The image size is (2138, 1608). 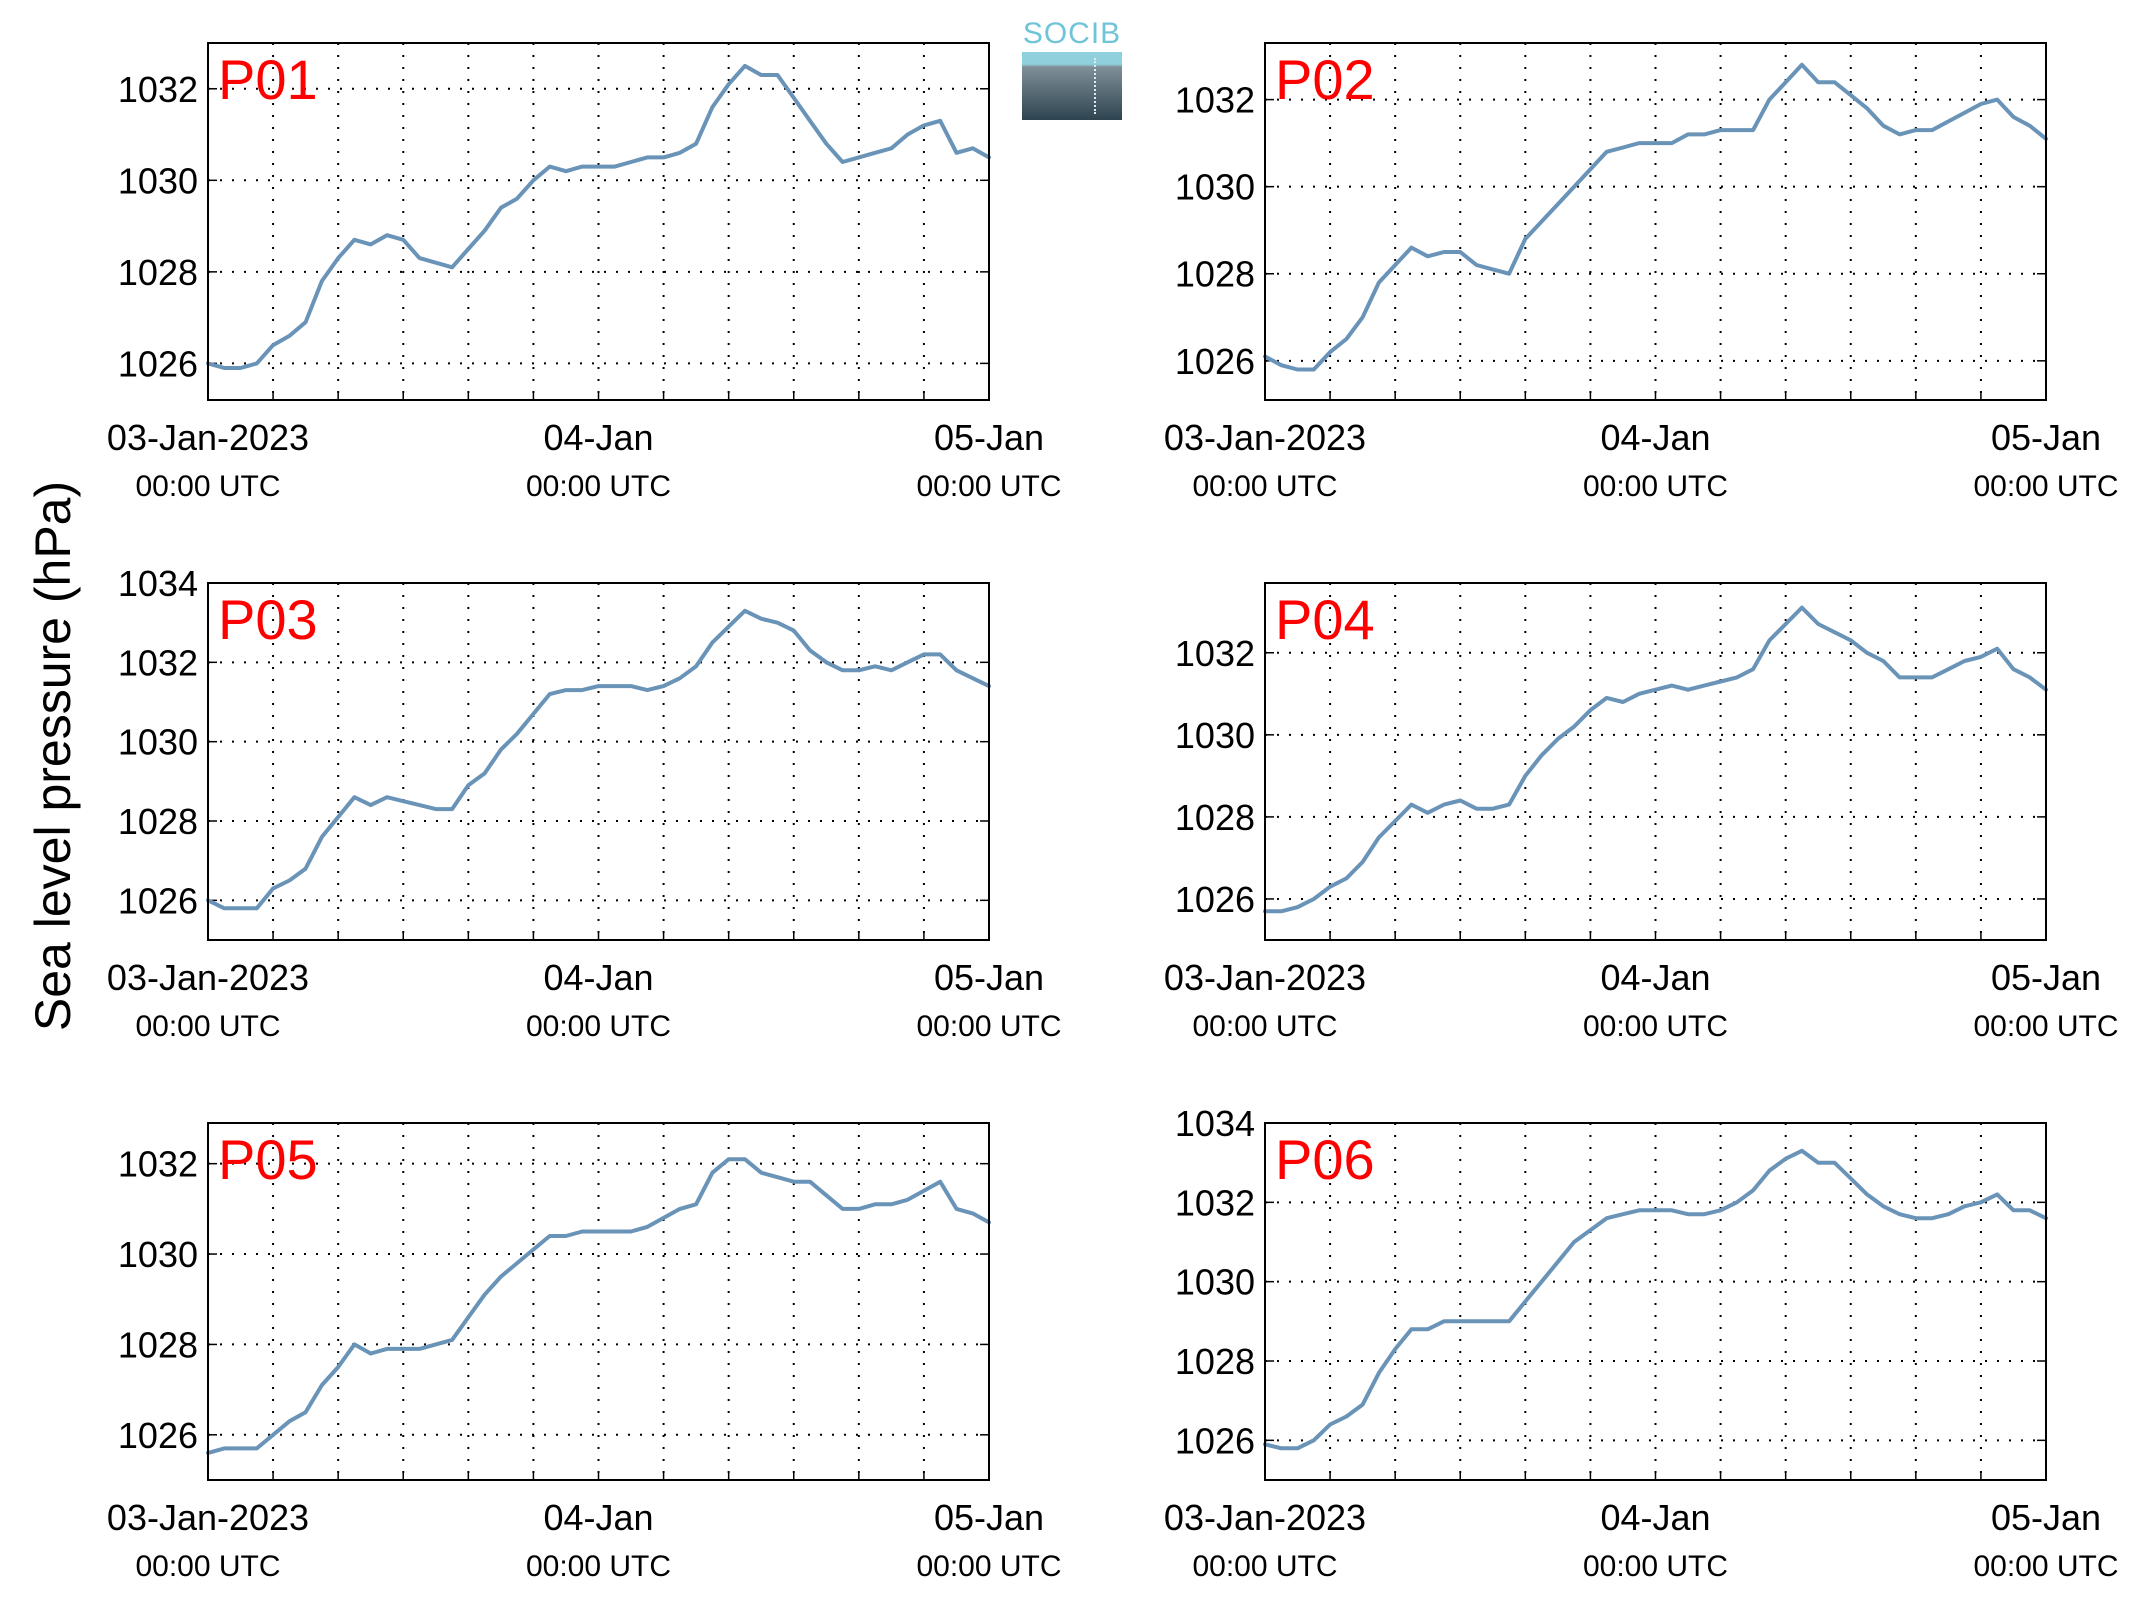 What do you see at coordinates (1095, 86) in the screenshot?
I see `logo-dotted-line` at bounding box center [1095, 86].